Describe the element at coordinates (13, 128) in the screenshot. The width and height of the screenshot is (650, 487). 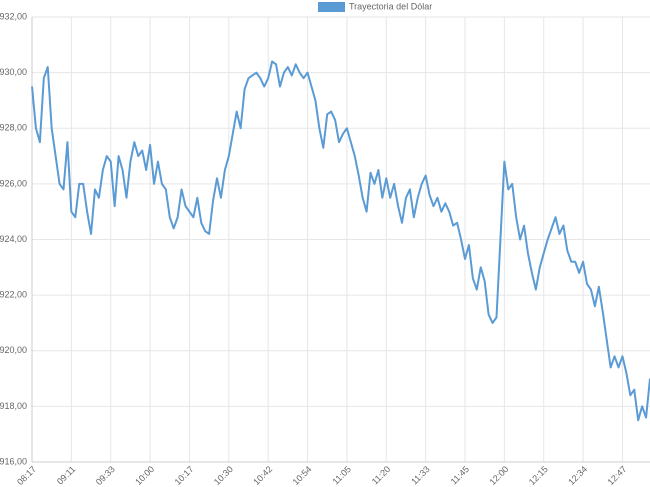
I see `y-tick-label: $928,00` at that location.